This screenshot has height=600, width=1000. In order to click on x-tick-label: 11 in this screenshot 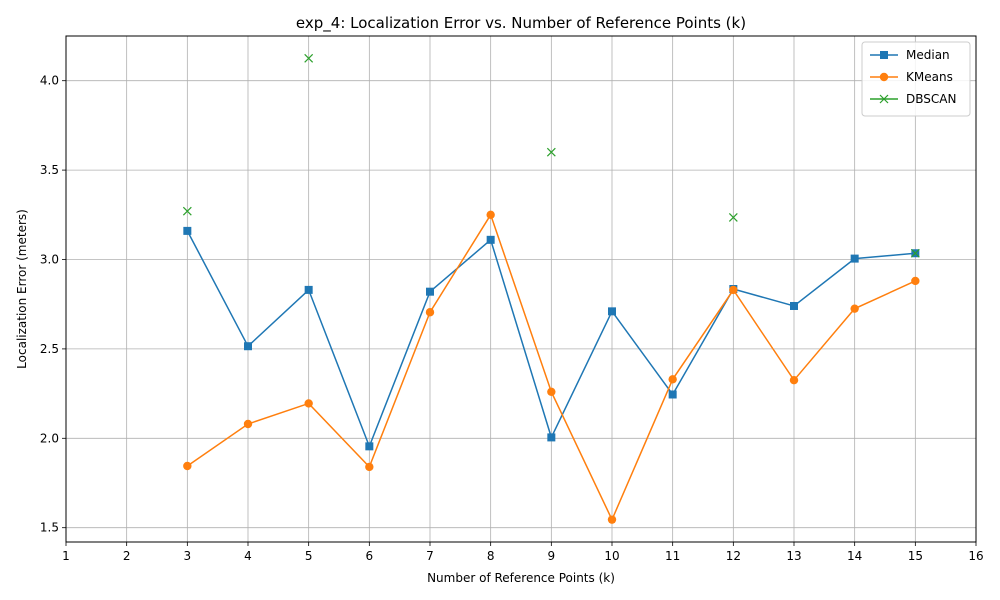, I will do `click(672, 556)`.